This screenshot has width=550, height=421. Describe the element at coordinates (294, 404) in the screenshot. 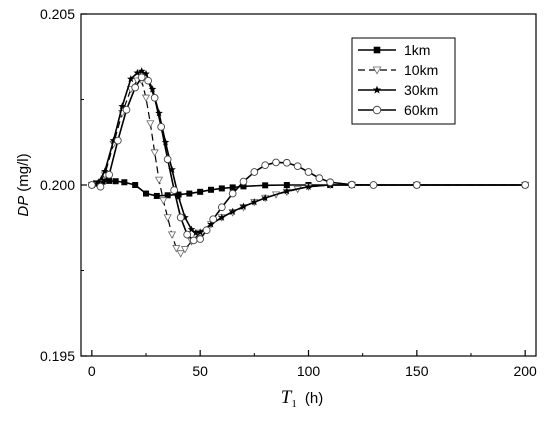

I see `x-axis-subscript: 1` at that location.